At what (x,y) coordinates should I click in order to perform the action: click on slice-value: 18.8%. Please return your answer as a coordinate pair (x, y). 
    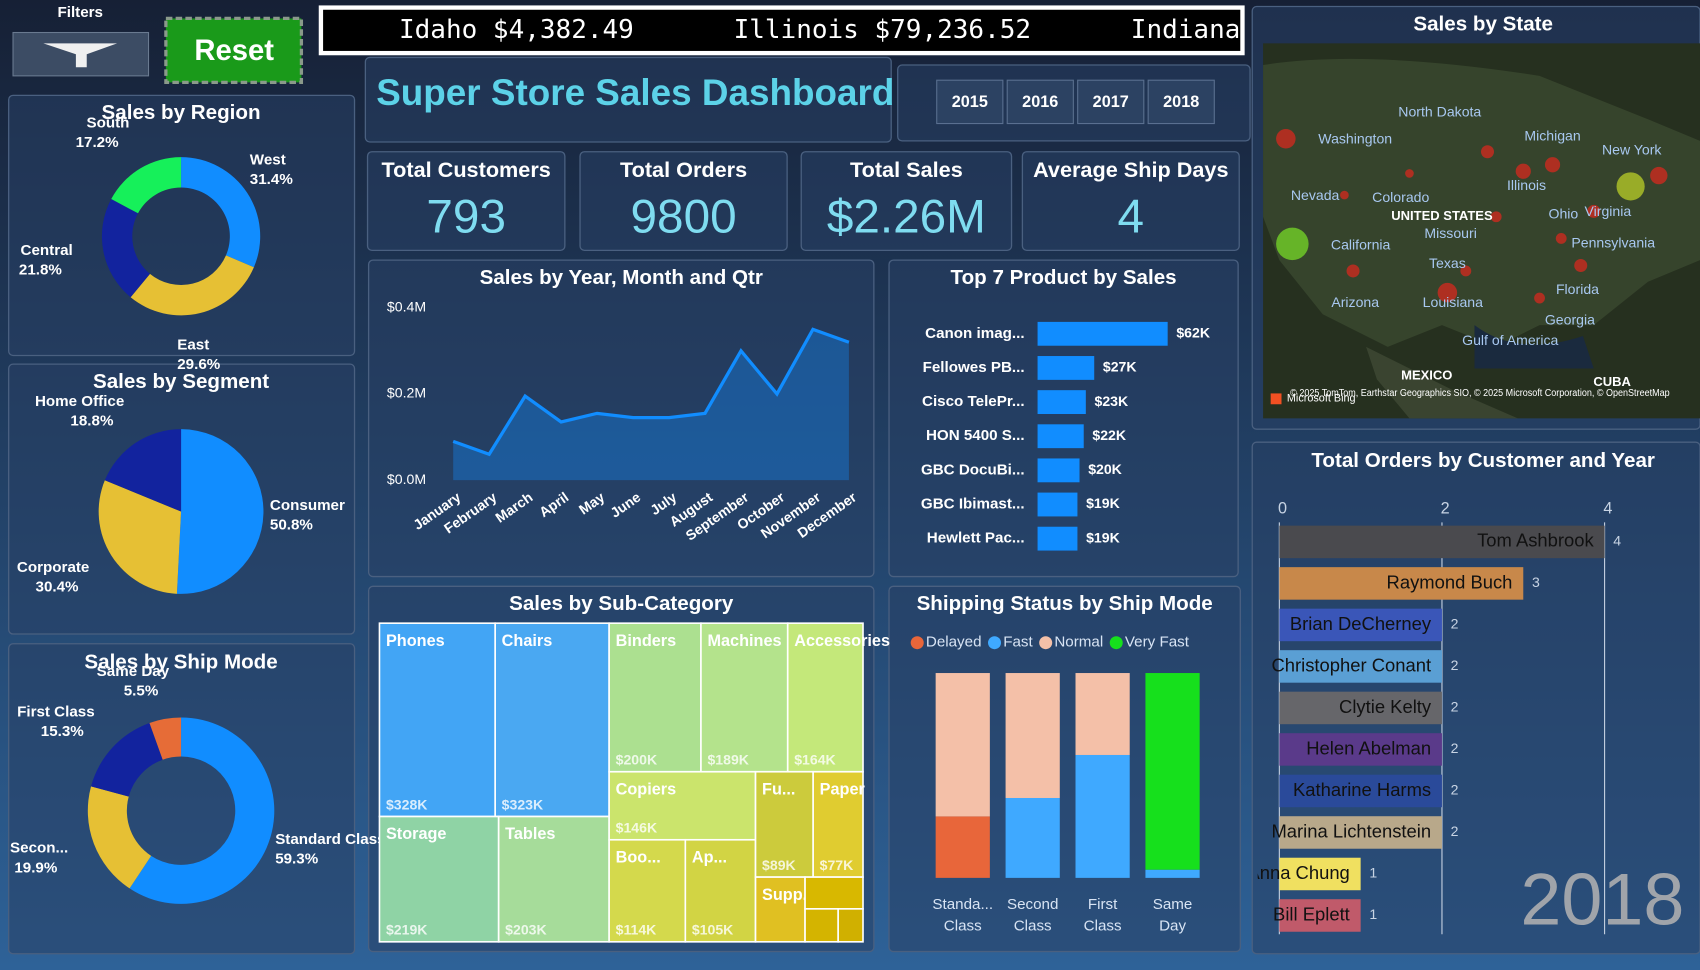
    Looking at the image, I should click on (92, 421).